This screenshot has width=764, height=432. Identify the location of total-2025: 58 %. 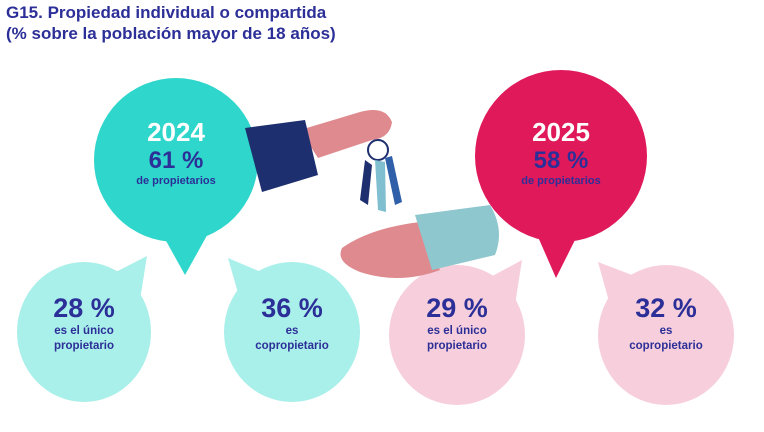
(561, 160).